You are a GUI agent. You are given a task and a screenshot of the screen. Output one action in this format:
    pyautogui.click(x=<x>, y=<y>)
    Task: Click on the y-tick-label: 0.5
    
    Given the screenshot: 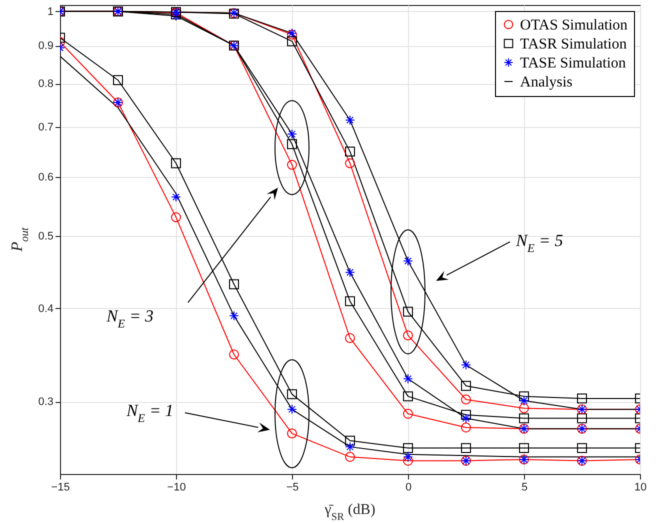 What is the action you would take?
    pyautogui.click(x=46, y=236)
    